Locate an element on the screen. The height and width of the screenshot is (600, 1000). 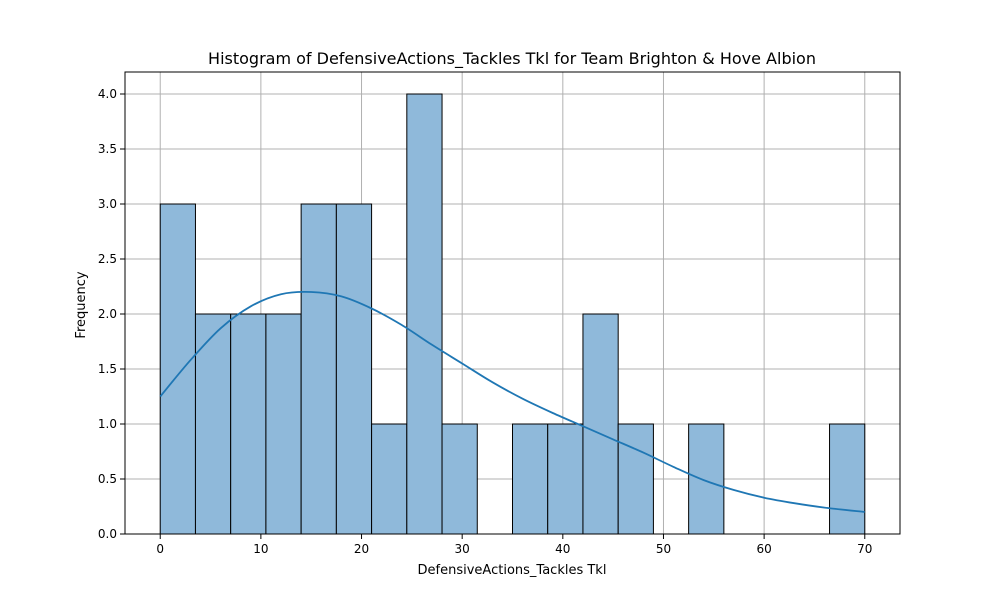
y-tick-label: 0.0 is located at coordinates (107, 534).